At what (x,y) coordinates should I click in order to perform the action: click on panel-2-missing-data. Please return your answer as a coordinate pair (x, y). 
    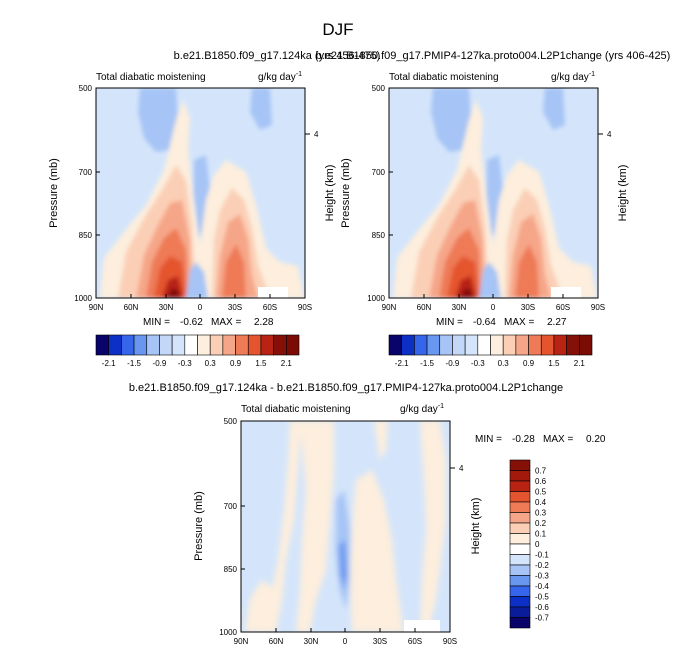
    Looking at the image, I should click on (566, 292).